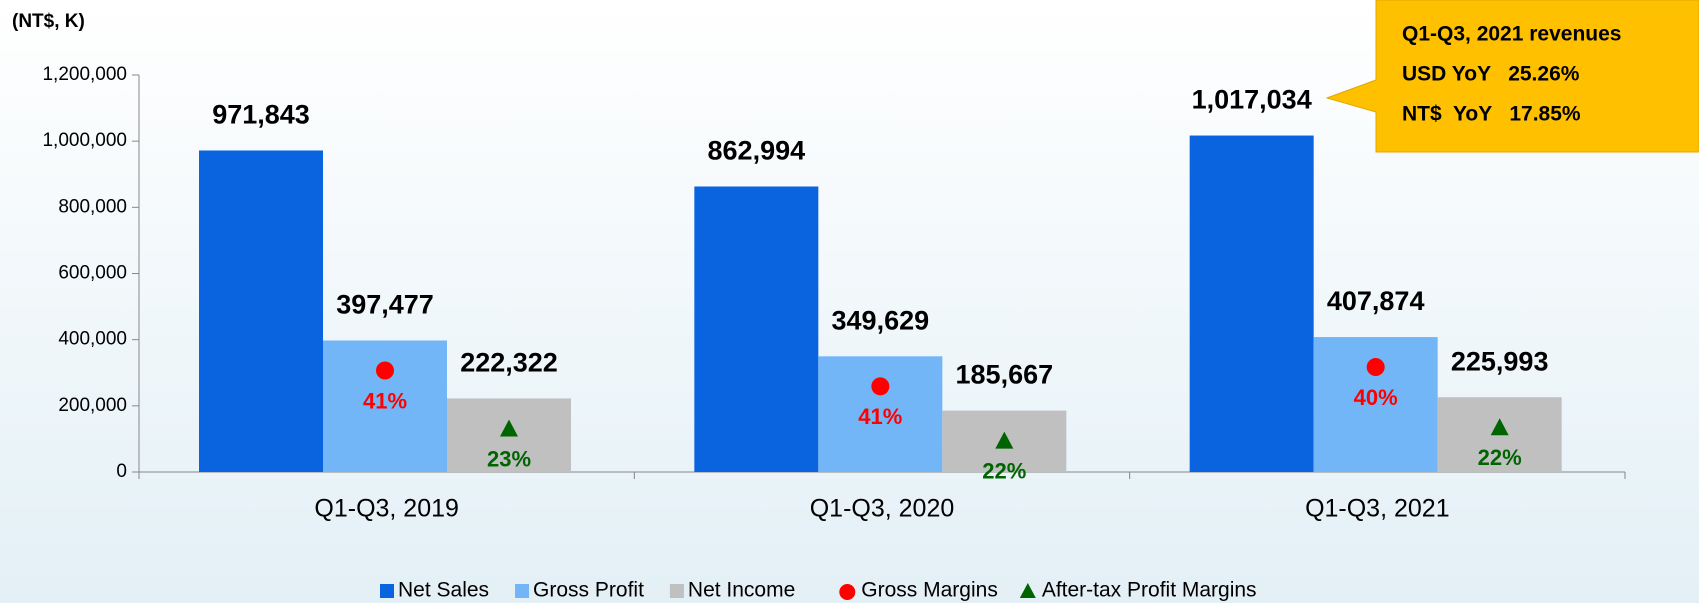 This screenshot has width=1699, height=603. What do you see at coordinates (1500, 361) in the screenshot?
I see `bar-value-label: 225,993` at bounding box center [1500, 361].